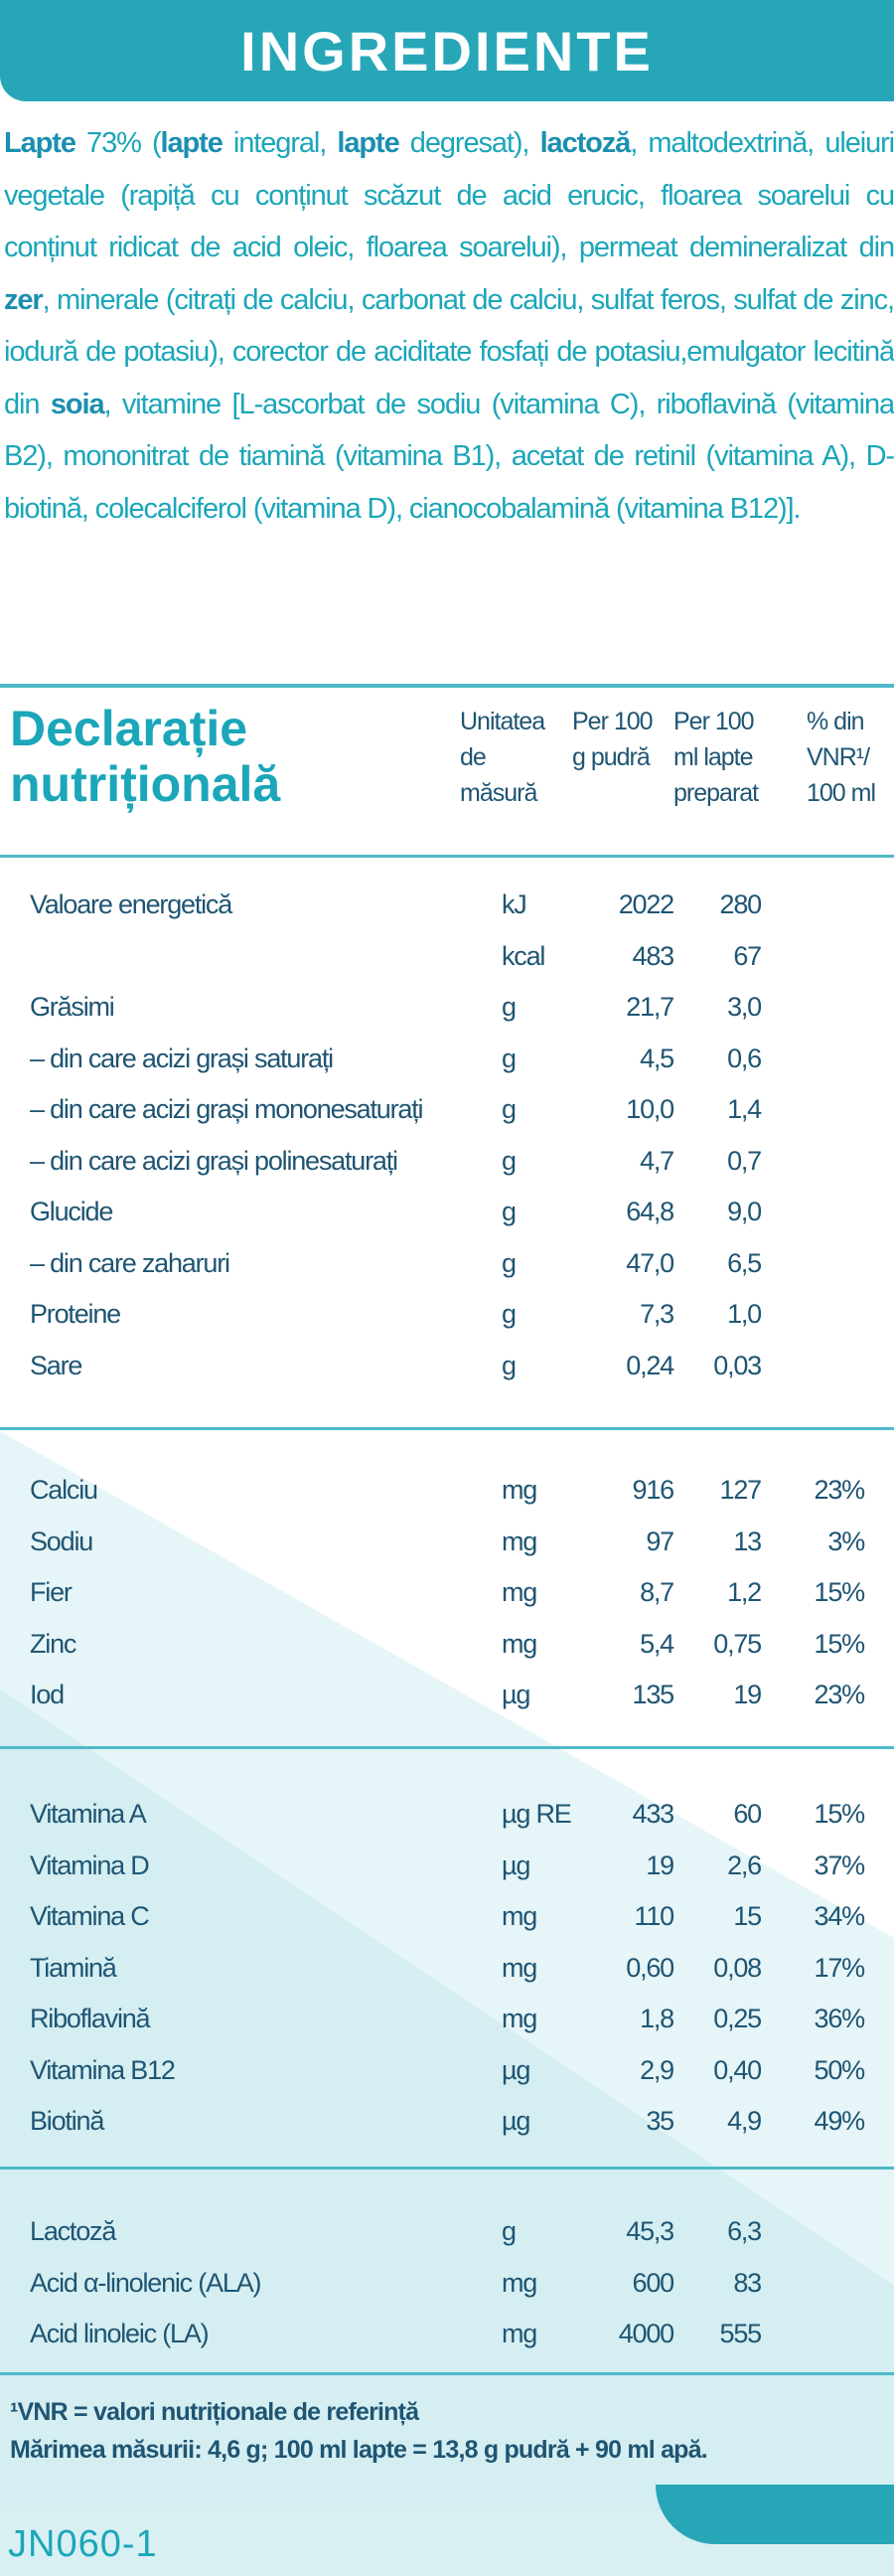 The width and height of the screenshot is (894, 2576). What do you see at coordinates (840, 1916) in the screenshot?
I see `cell-vnr: 34%` at bounding box center [840, 1916].